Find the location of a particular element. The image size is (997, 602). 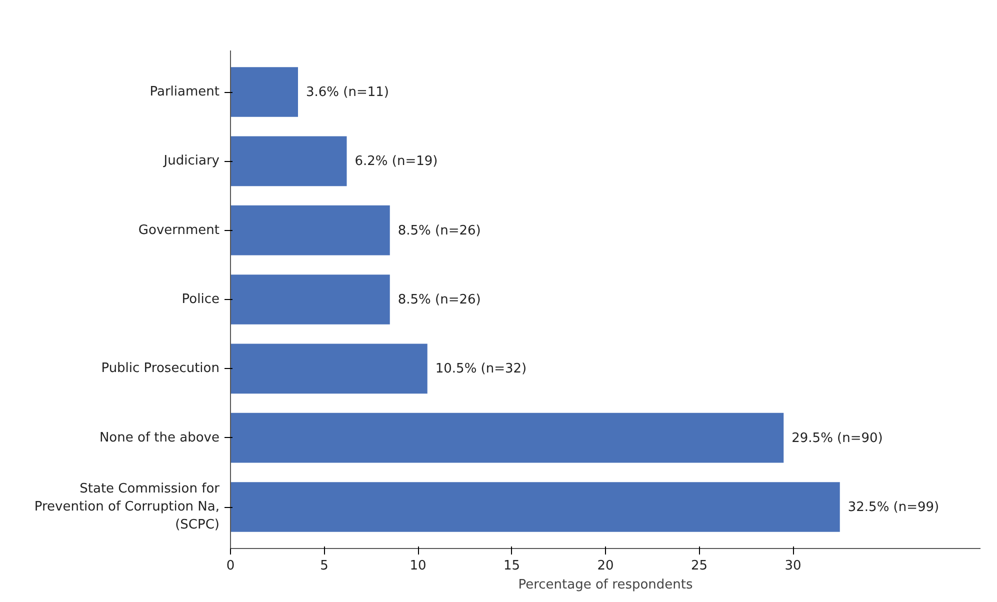

y-tick-label: Parliament is located at coordinates (185, 92).